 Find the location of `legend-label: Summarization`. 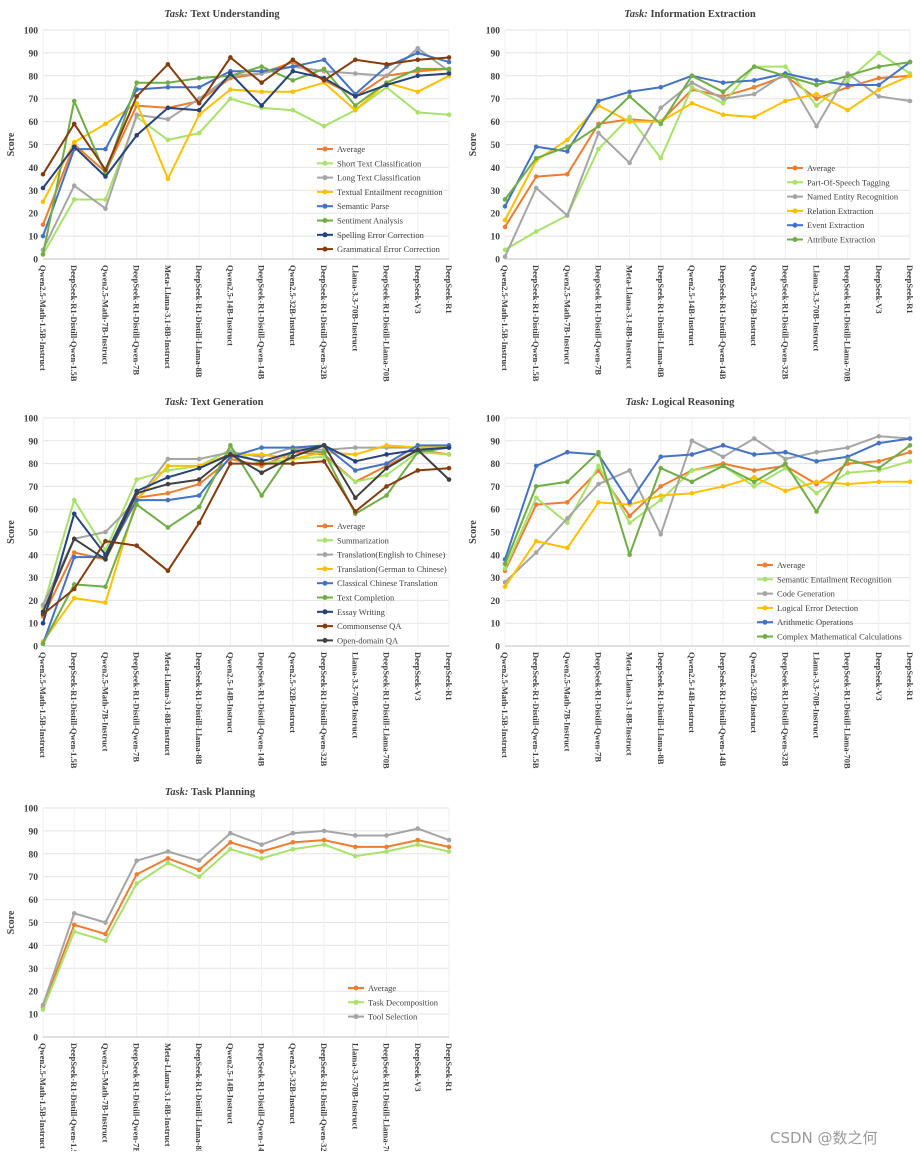

legend-label: Summarization is located at coordinates (363, 540).